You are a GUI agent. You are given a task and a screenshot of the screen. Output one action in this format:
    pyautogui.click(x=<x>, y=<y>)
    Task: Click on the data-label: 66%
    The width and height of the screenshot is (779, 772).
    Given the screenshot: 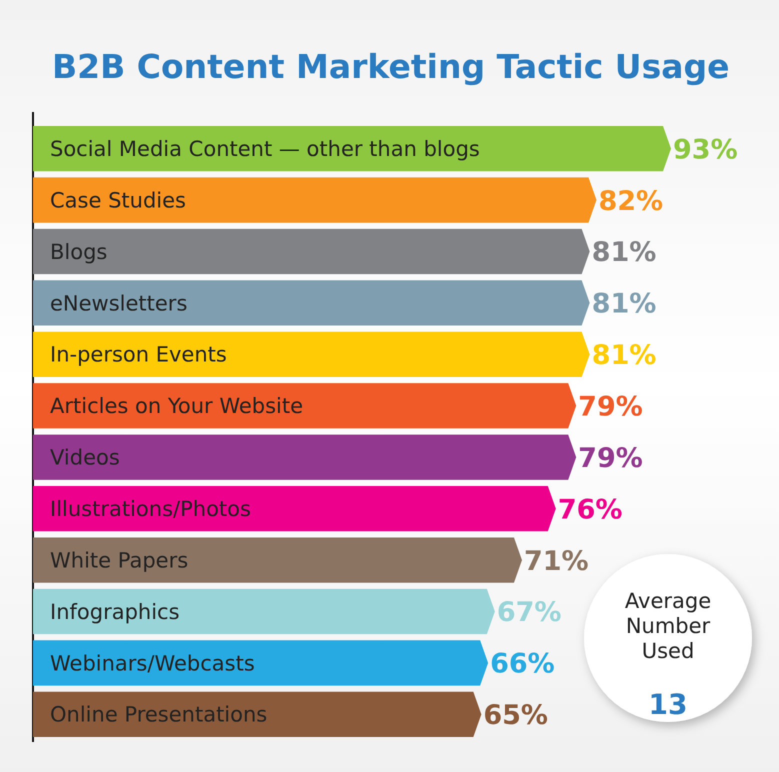 What is the action you would take?
    pyautogui.click(x=522, y=664)
    